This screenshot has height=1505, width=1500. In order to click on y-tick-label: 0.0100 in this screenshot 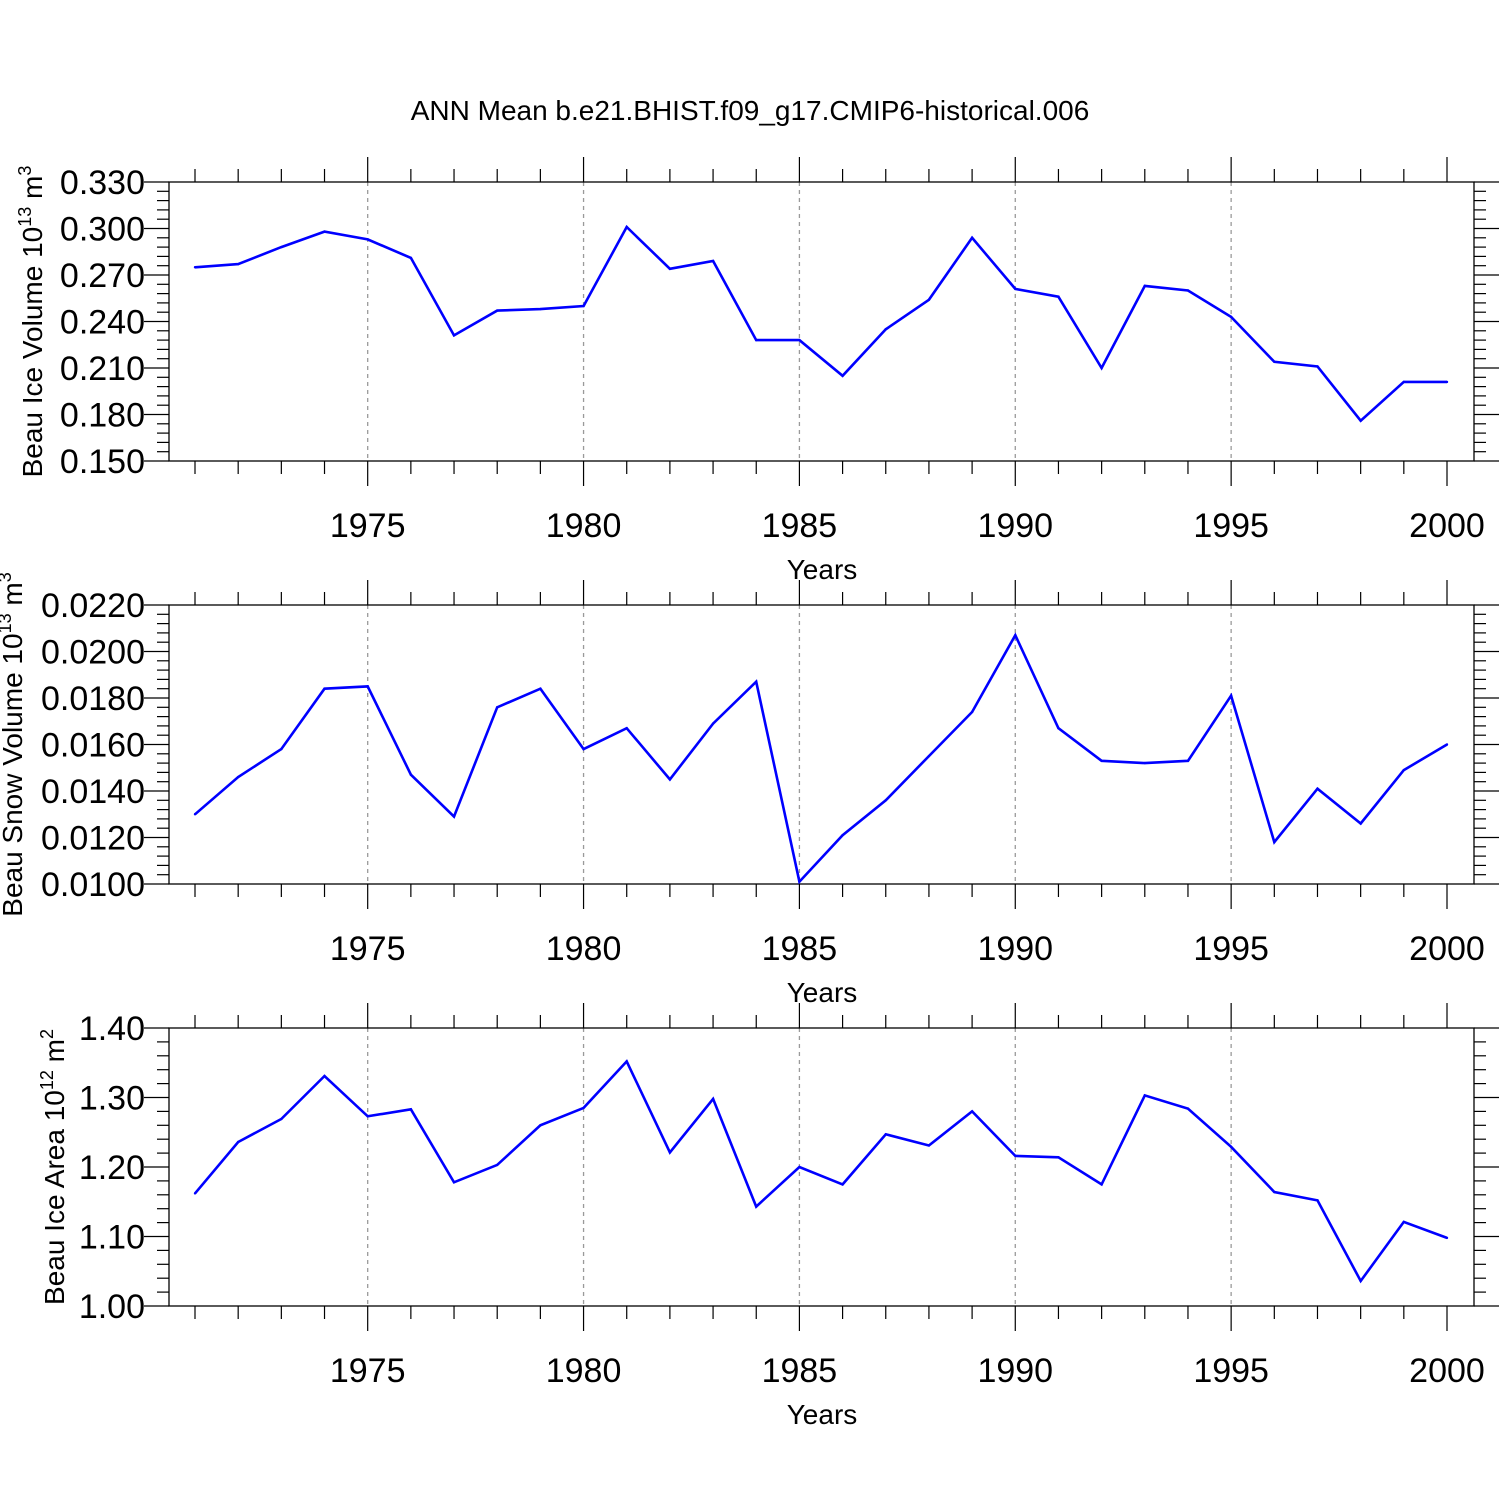, I will do `click(93, 885)`.